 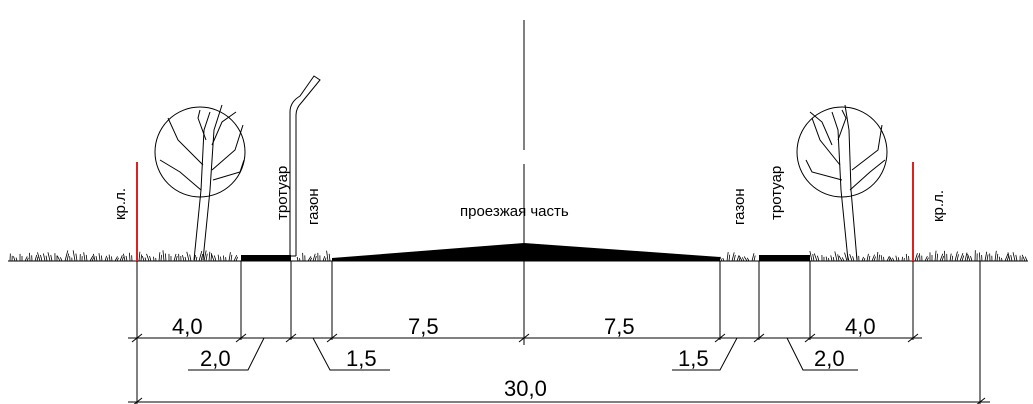 What do you see at coordinates (215, 358) in the screenshot?
I see `dim-sidewalk-left: 2,0` at bounding box center [215, 358].